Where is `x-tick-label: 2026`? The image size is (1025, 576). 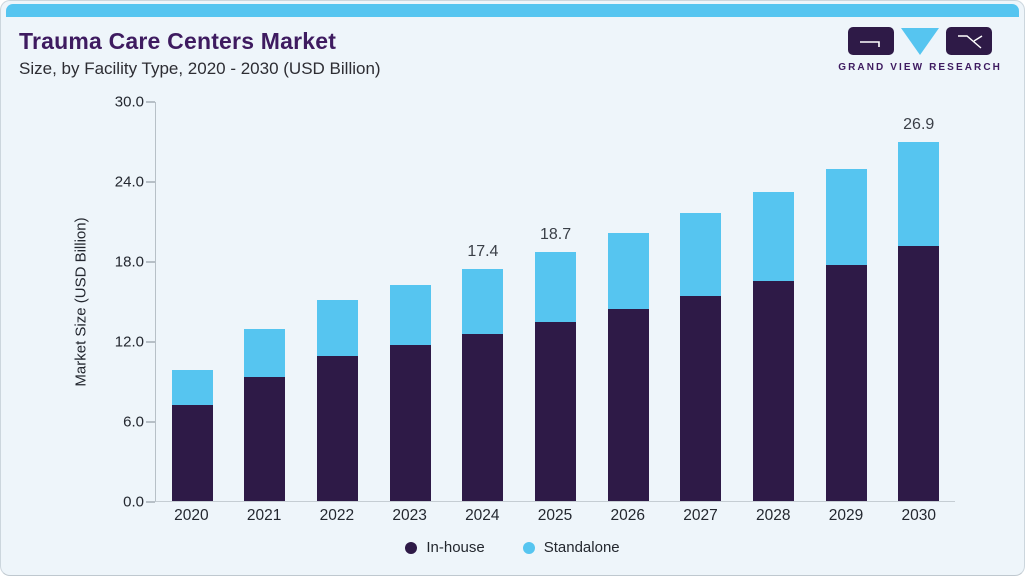 x-tick-label: 2026 is located at coordinates (628, 515).